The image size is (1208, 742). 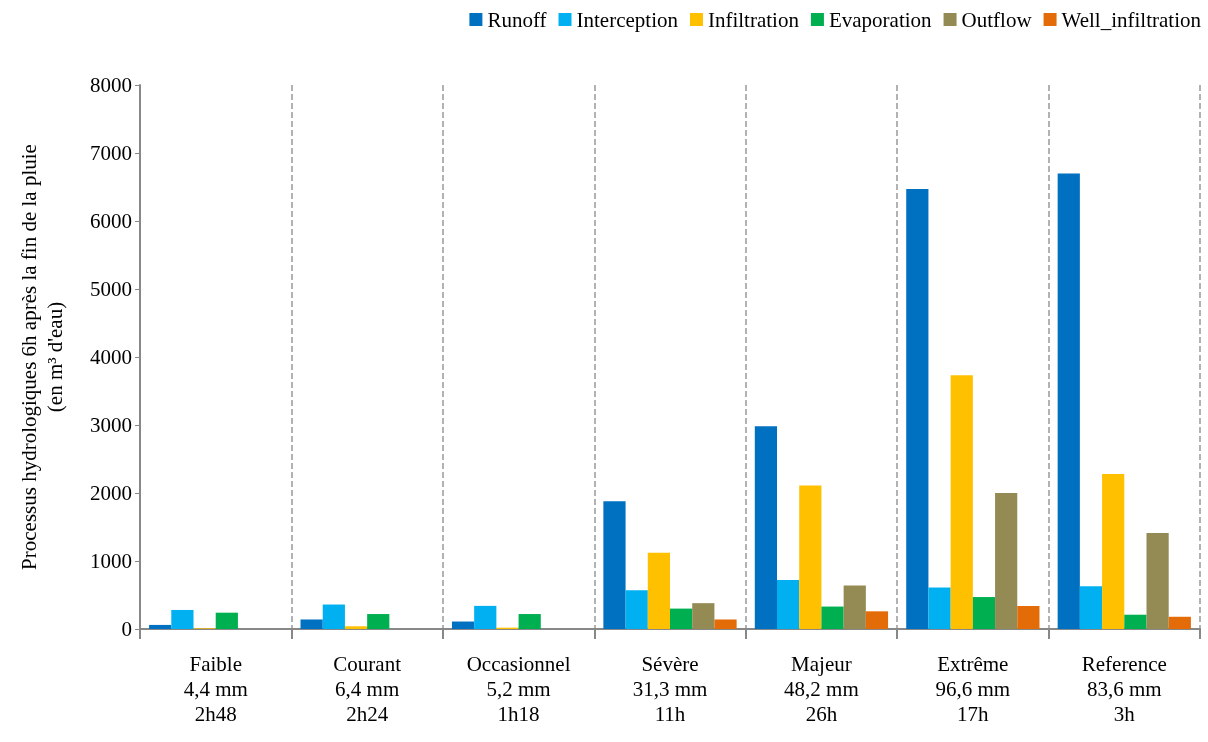 What do you see at coordinates (126, 629) in the screenshot?
I see `y-tick-label: 0` at bounding box center [126, 629].